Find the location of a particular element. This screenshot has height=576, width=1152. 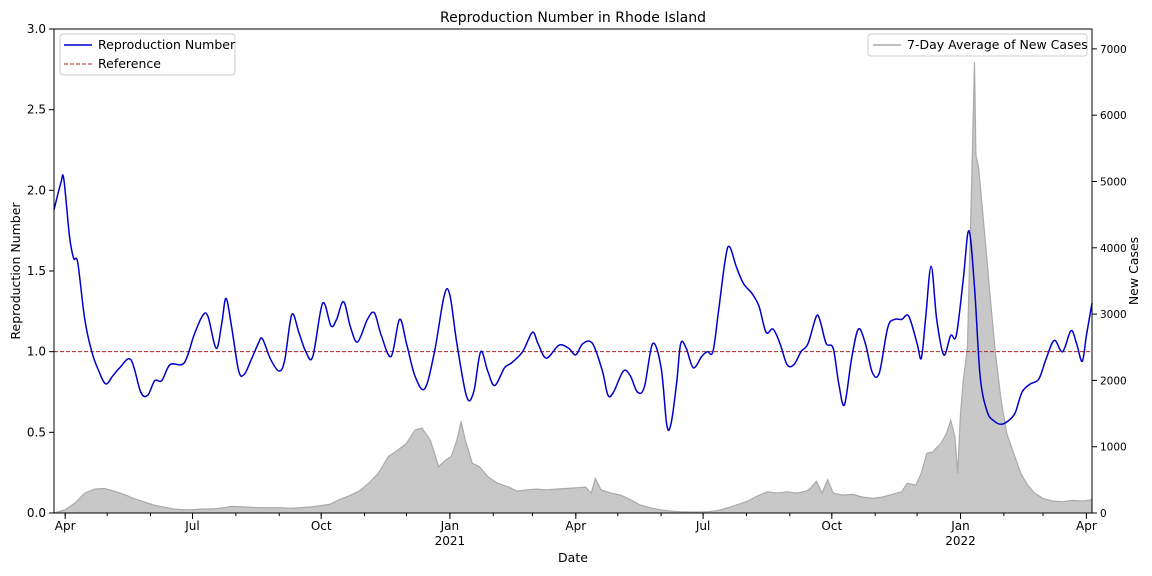

right-tick-label: 0 is located at coordinates (1103, 514).